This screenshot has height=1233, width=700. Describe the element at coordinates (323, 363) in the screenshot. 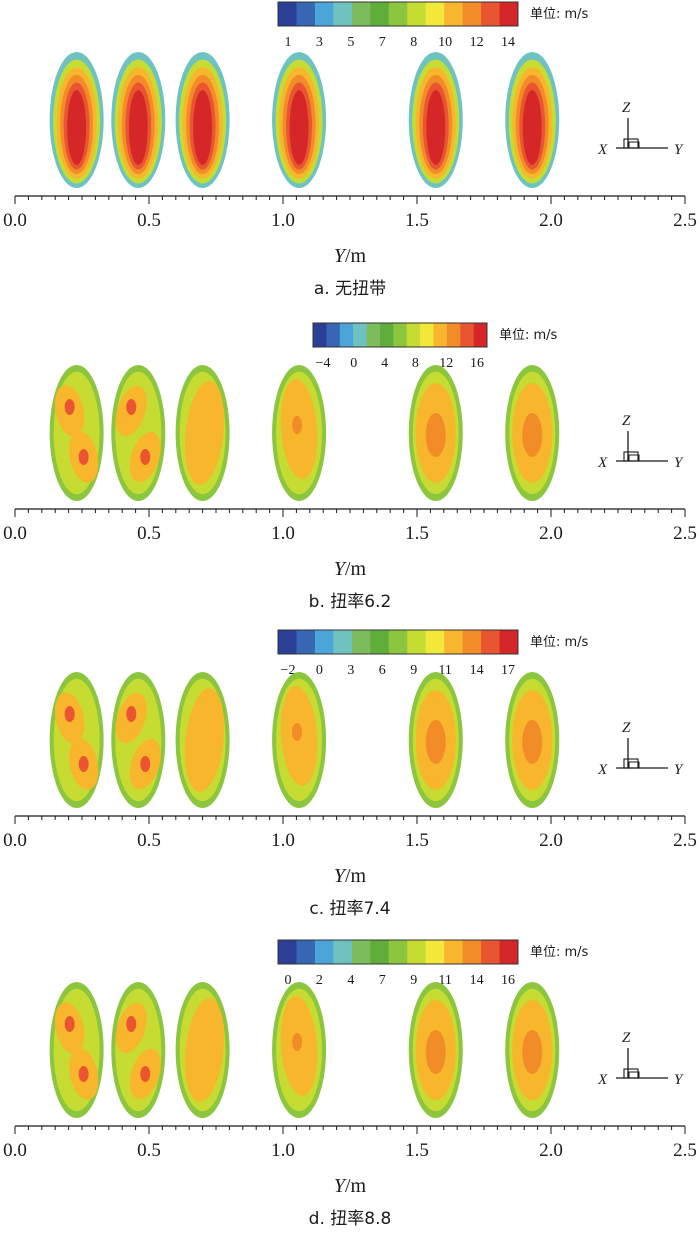

I see `colorbar-tick-label: −4` at that location.